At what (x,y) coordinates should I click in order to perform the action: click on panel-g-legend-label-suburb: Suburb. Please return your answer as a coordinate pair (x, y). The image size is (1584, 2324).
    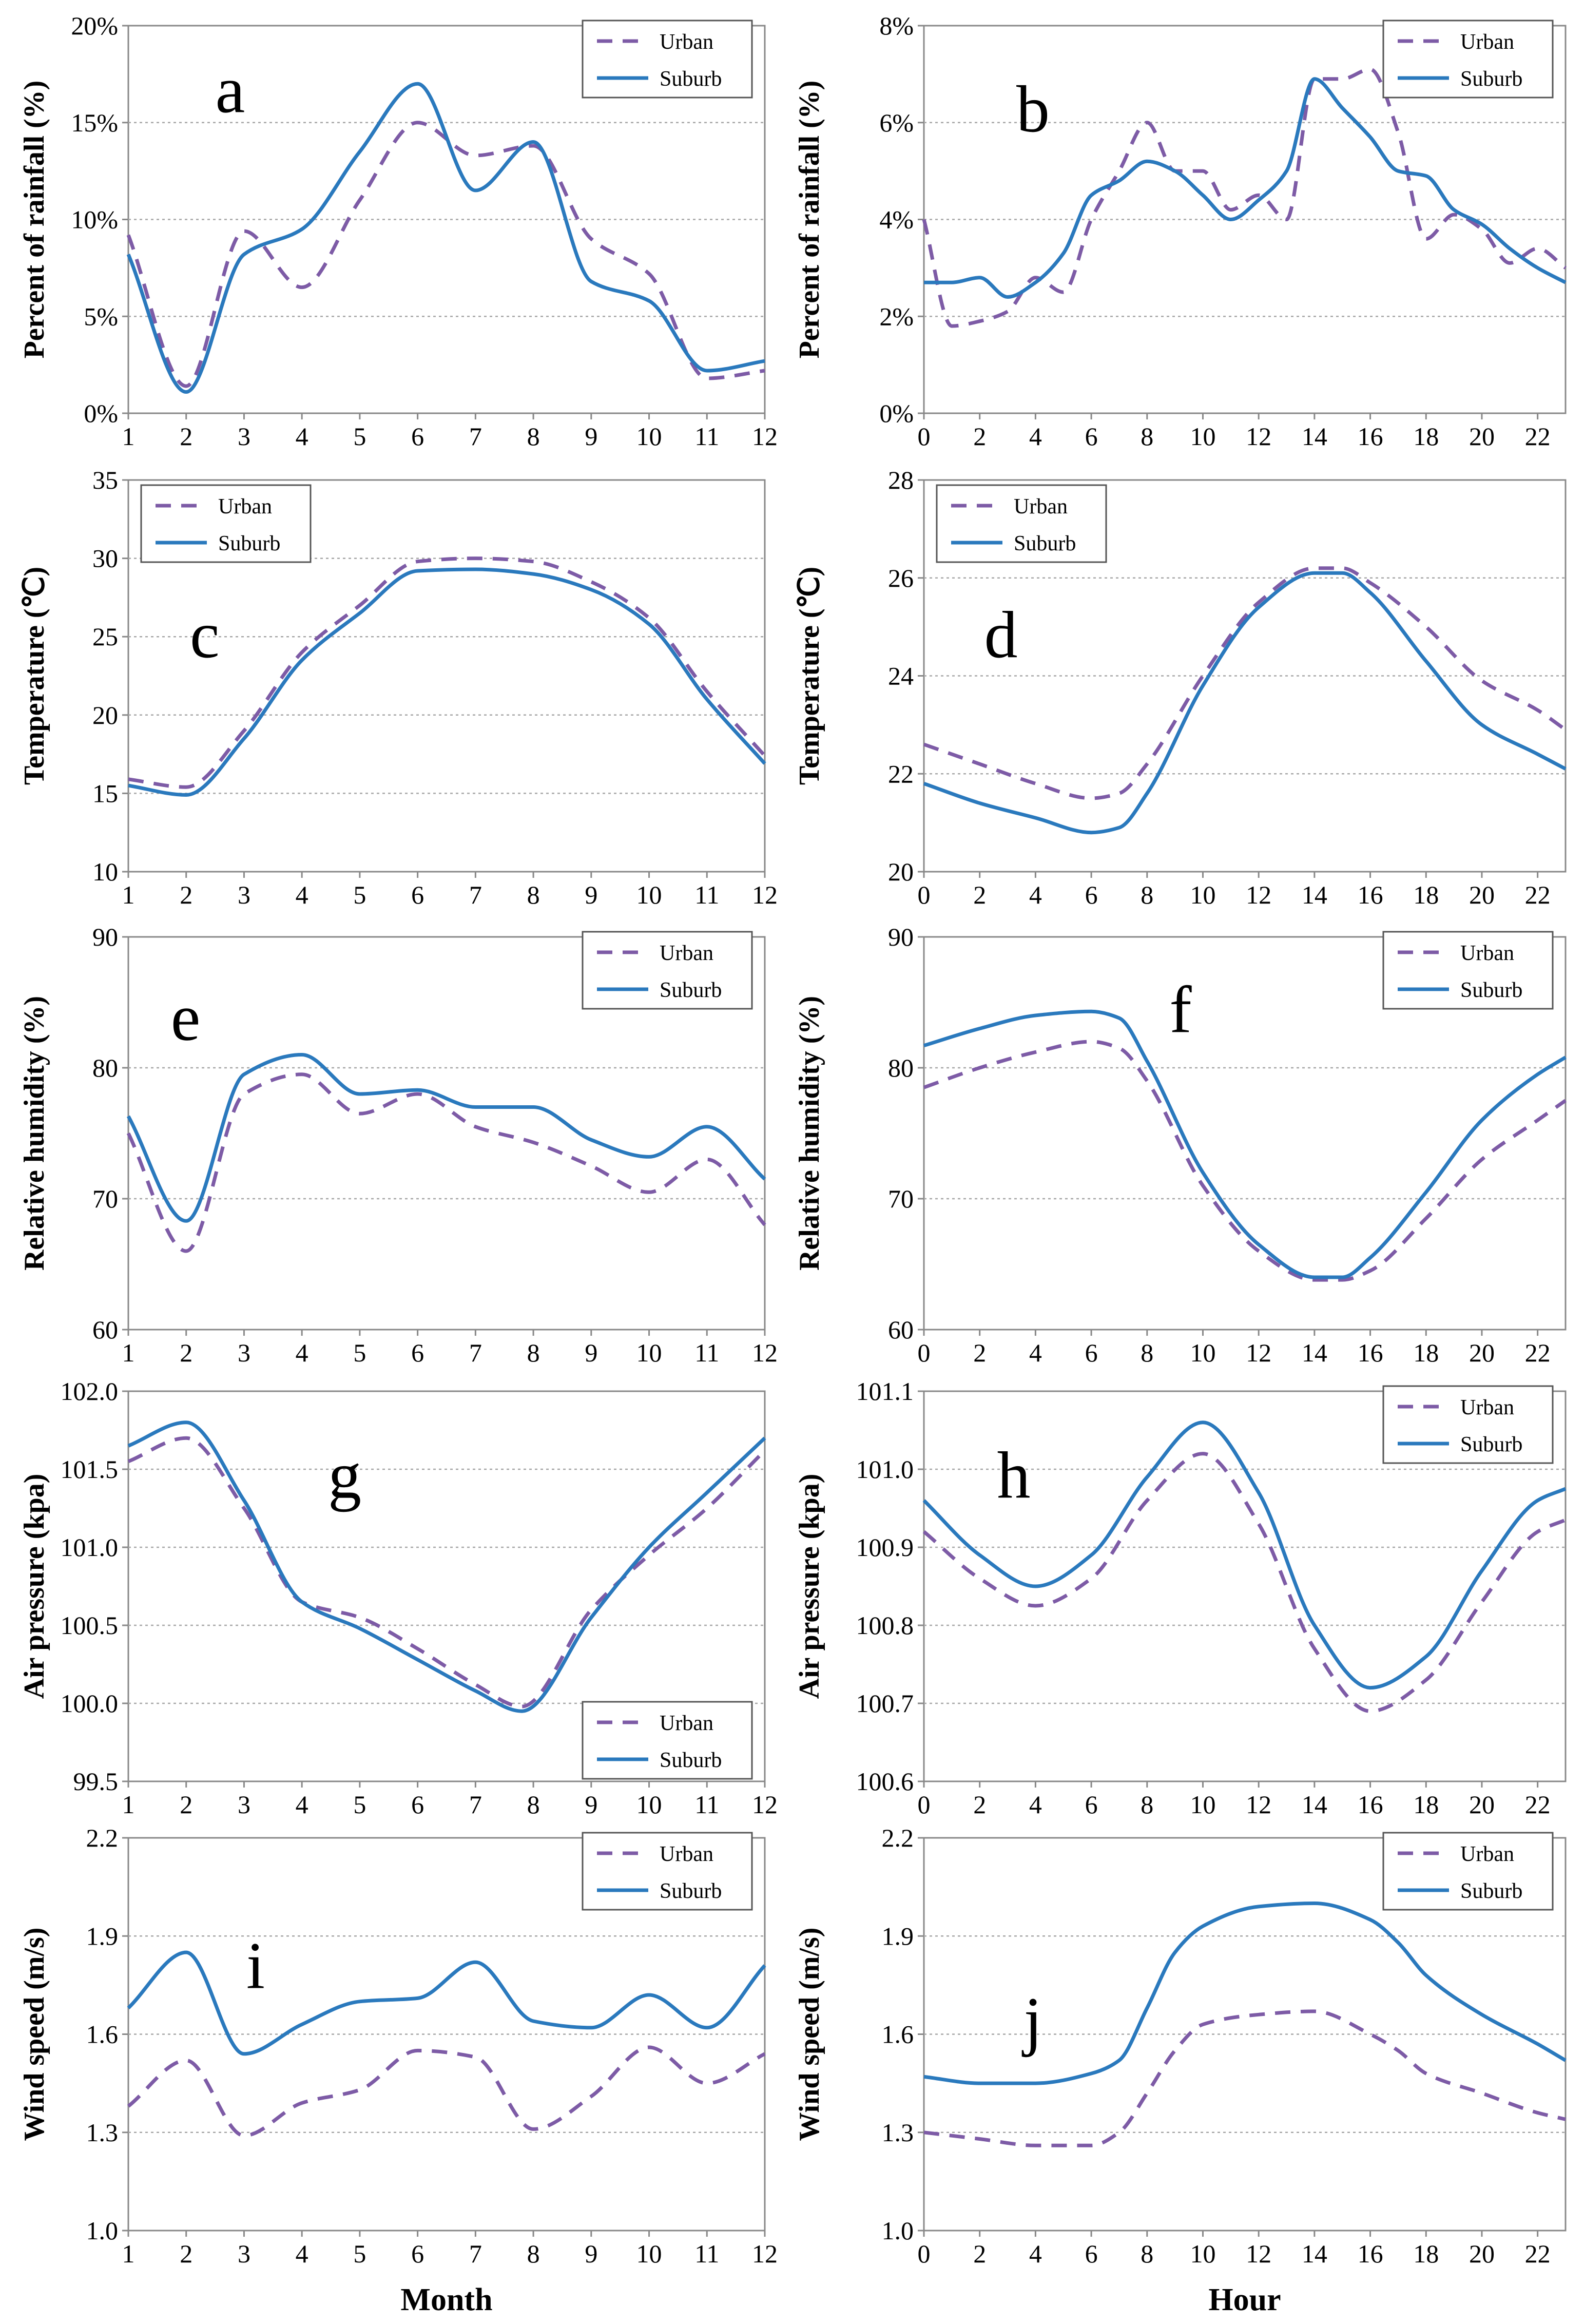
    Looking at the image, I should click on (691, 1760).